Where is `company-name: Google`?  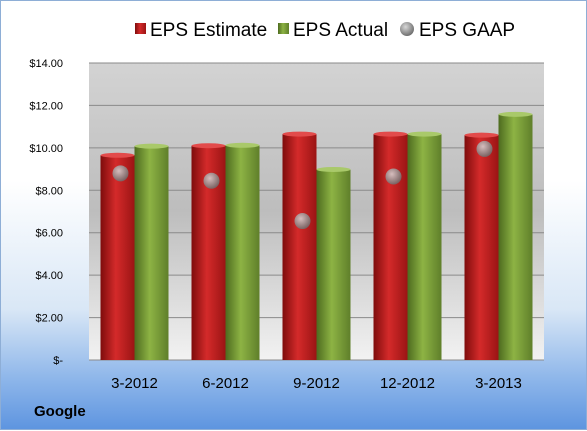
company-name: Google is located at coordinates (60, 411).